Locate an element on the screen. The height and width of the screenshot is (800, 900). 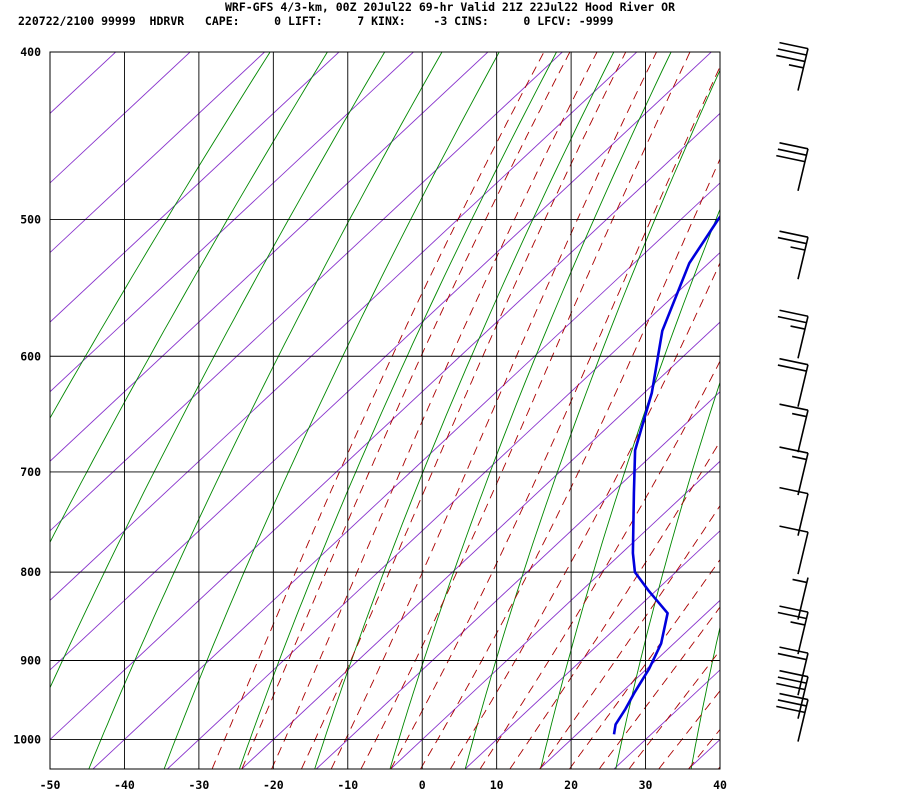
pressure-tick-label: 500 is located at coordinates (30, 219).